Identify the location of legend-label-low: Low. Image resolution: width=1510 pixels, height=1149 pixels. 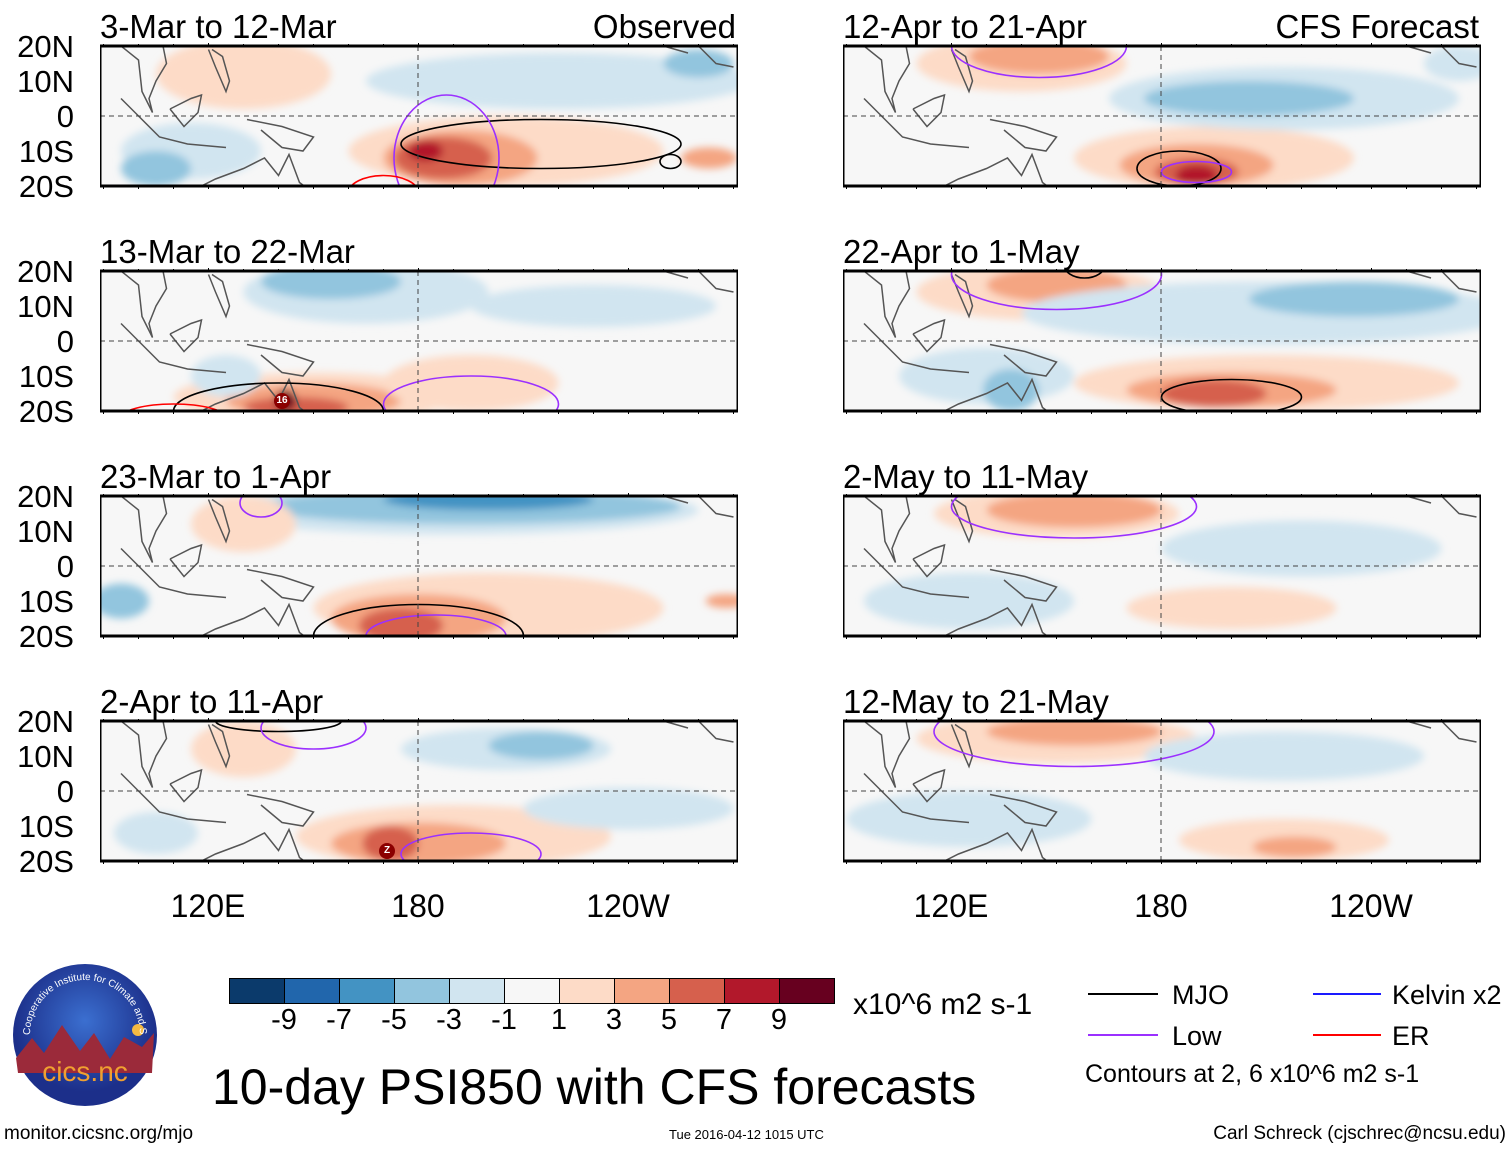
(1197, 1036).